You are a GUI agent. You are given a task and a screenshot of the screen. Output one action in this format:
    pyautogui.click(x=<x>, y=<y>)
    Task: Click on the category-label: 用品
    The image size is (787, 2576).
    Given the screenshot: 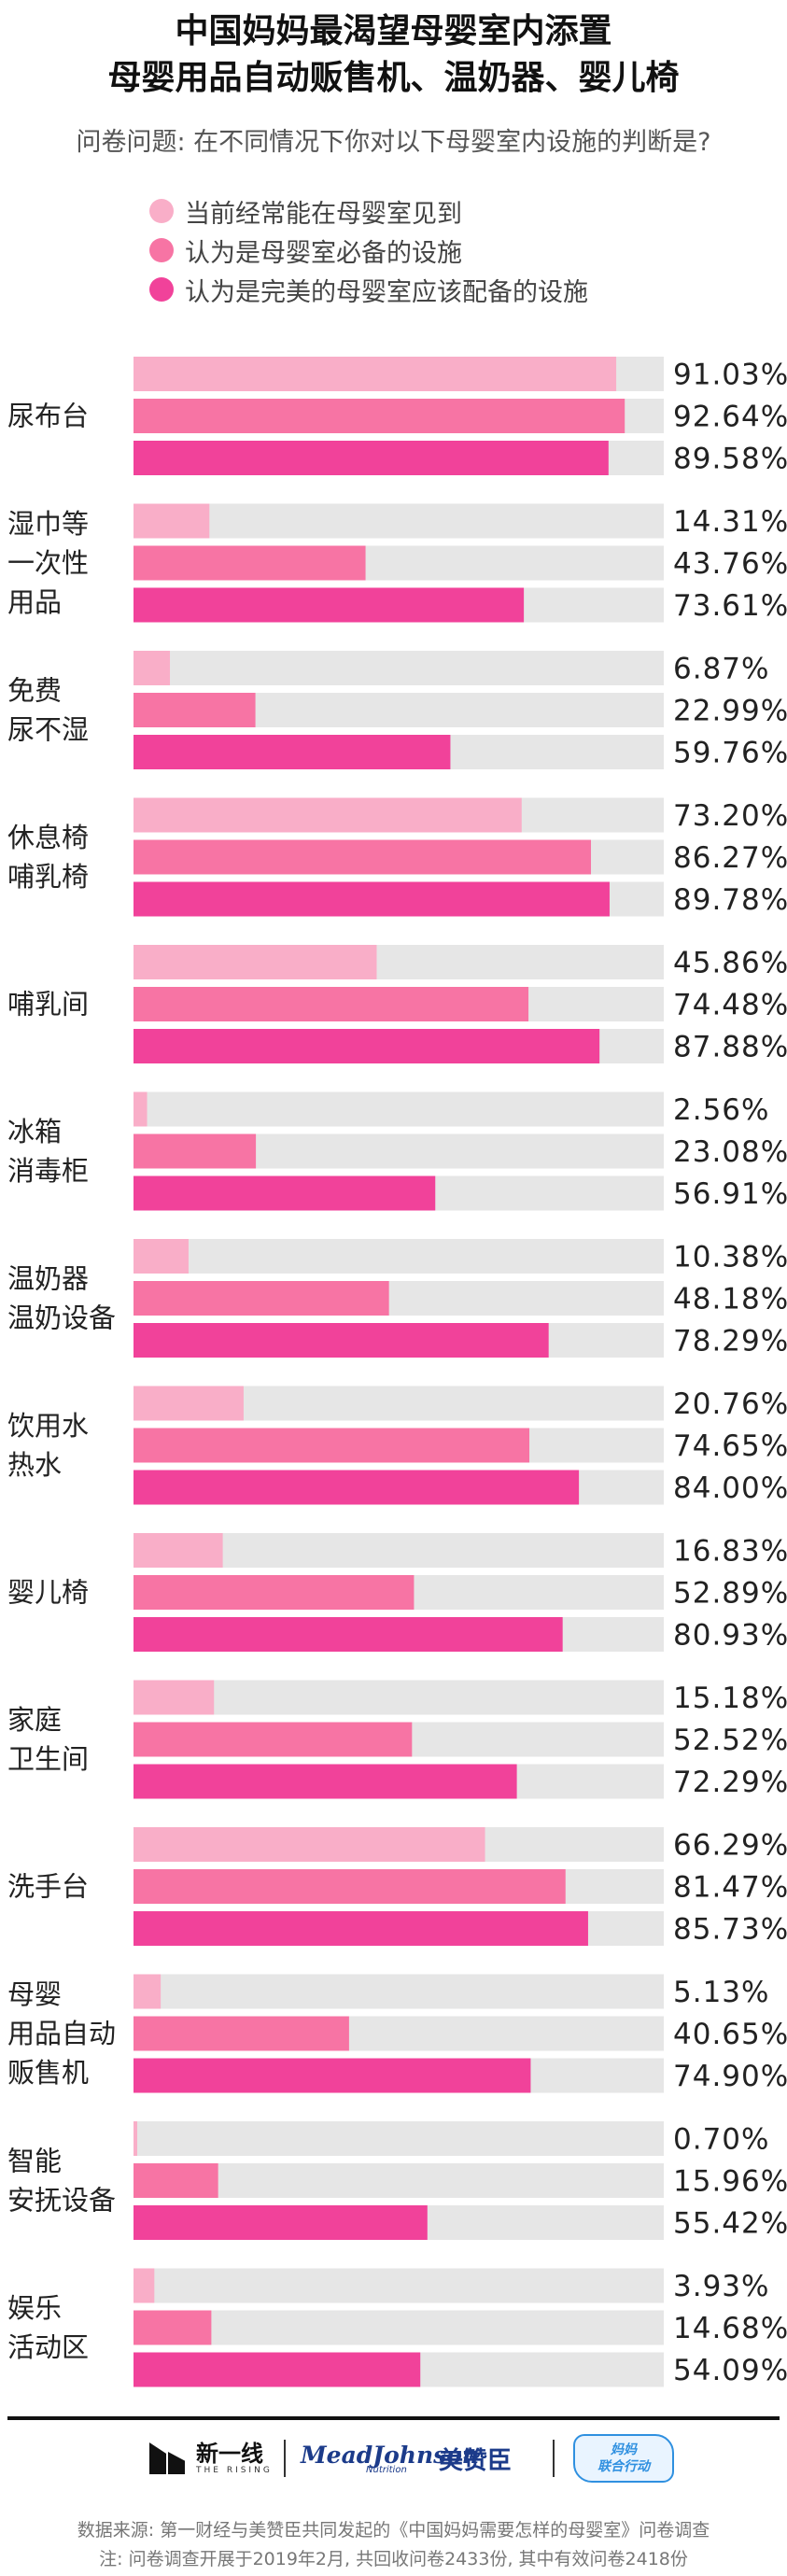 What is the action you would take?
    pyautogui.click(x=34, y=602)
    